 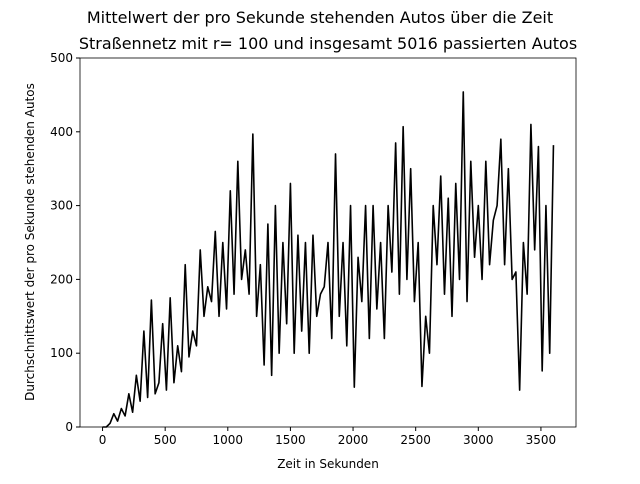 What do you see at coordinates (478, 440) in the screenshot?
I see `x-tick-label: 3000` at bounding box center [478, 440].